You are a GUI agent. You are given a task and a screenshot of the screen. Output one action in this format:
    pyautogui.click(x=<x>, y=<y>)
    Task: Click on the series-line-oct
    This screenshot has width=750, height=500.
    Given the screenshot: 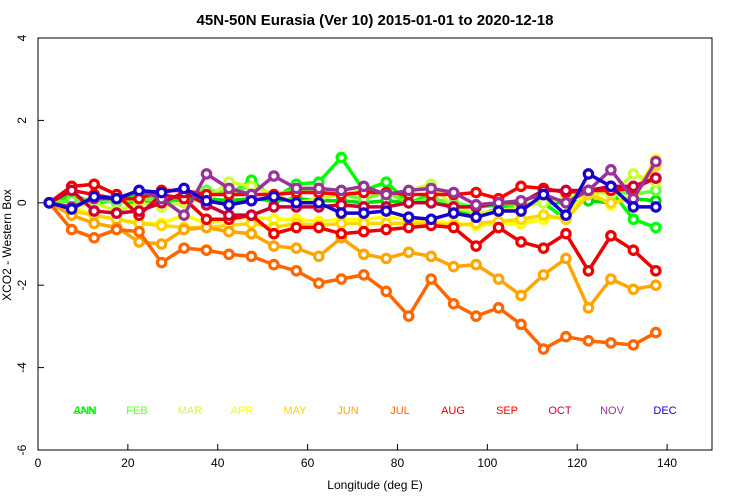 What is the action you would take?
    pyautogui.click(x=352, y=196)
    